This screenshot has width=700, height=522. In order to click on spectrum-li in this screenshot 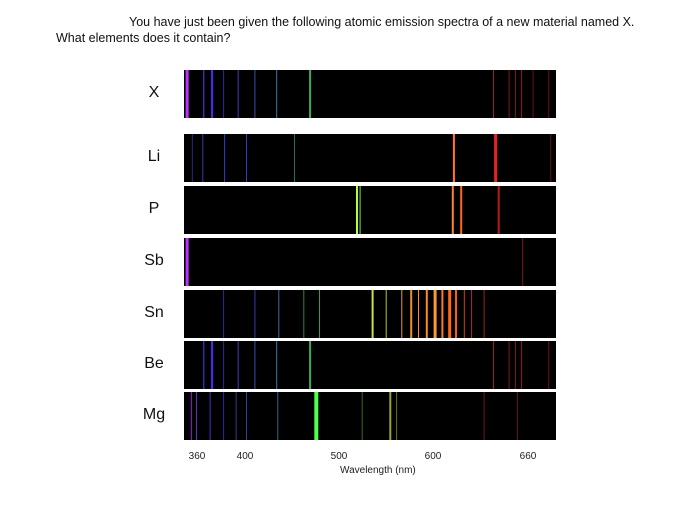, I will do `click(370, 158)`.